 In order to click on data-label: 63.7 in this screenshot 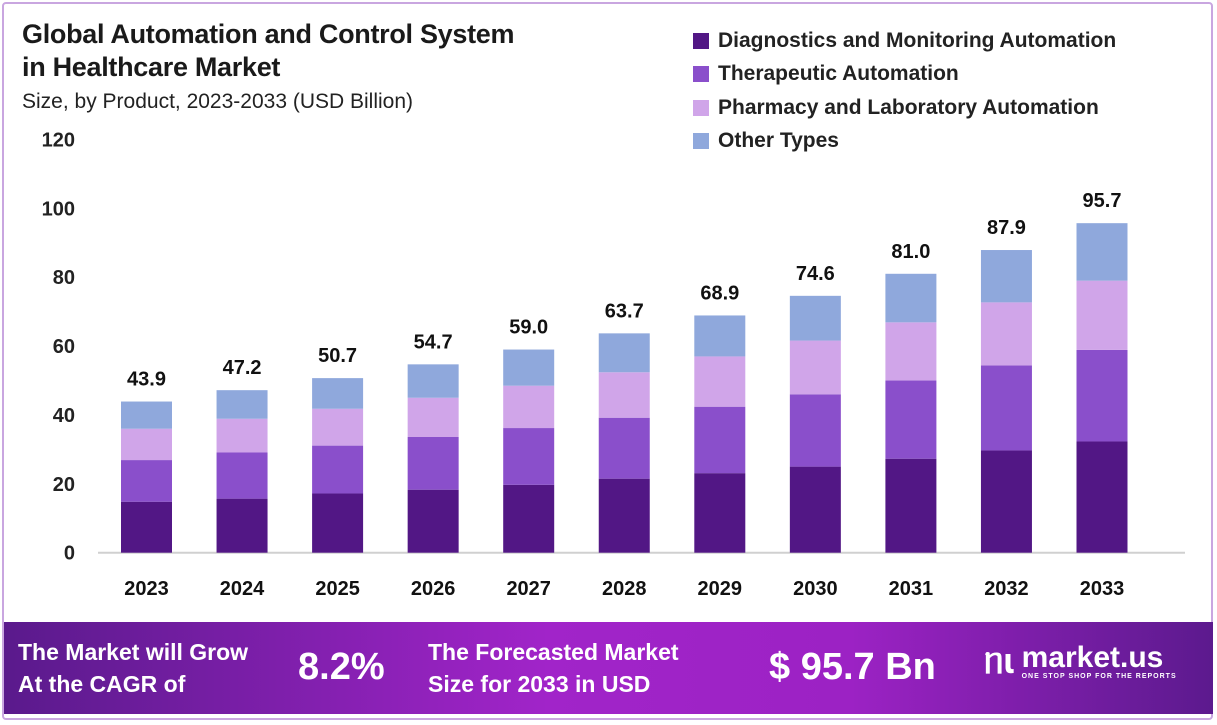, I will do `click(624, 311)`.